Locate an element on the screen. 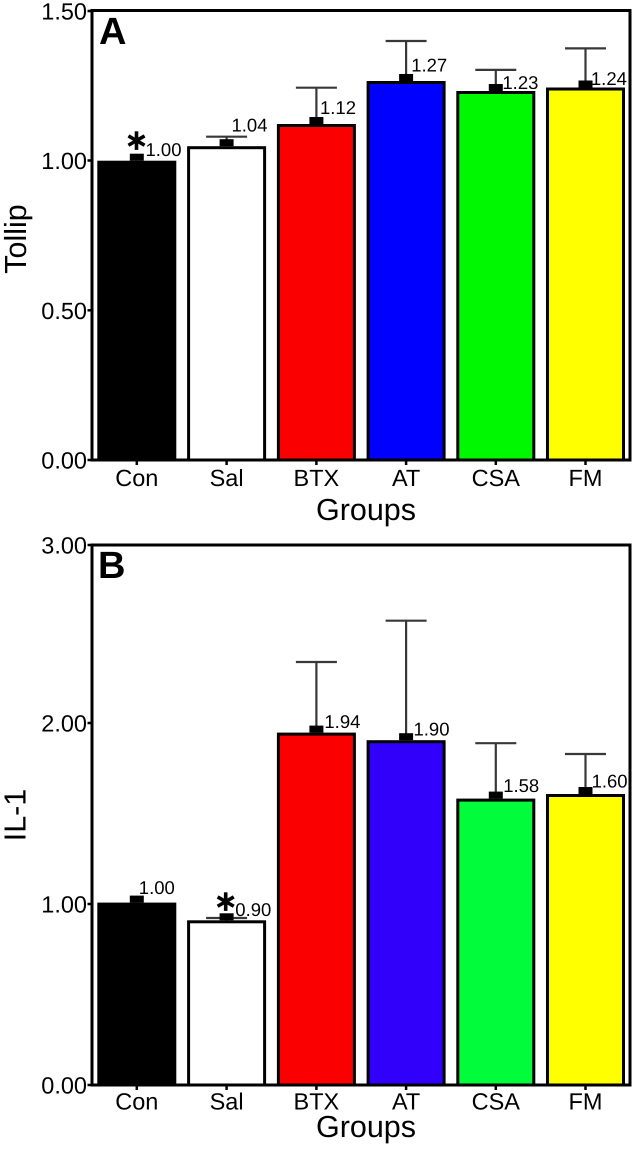  svg-text: 0.50 is located at coordinates (64, 311).